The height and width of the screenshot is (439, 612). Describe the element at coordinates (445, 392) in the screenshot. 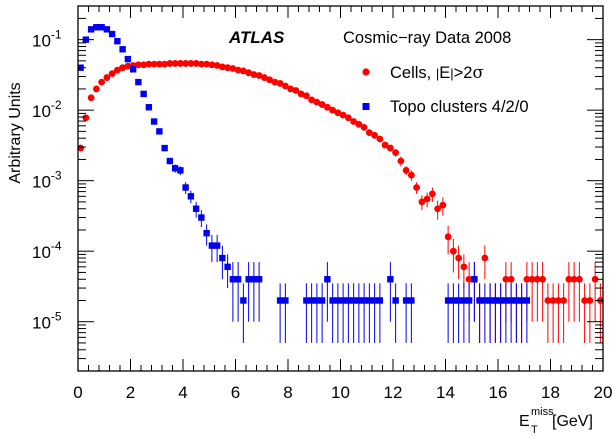

I see `x-tick-label: 14` at that location.